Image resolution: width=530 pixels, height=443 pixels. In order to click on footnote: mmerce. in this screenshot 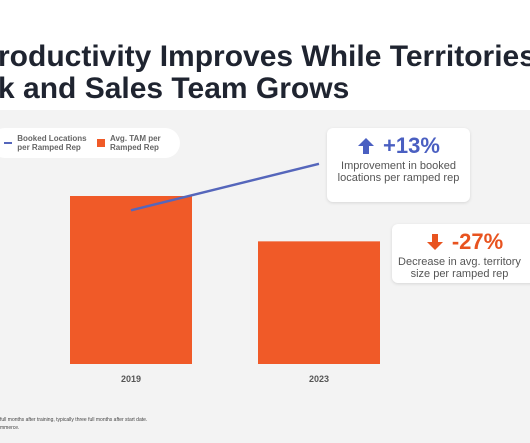, I will do `click(10, 428)`.